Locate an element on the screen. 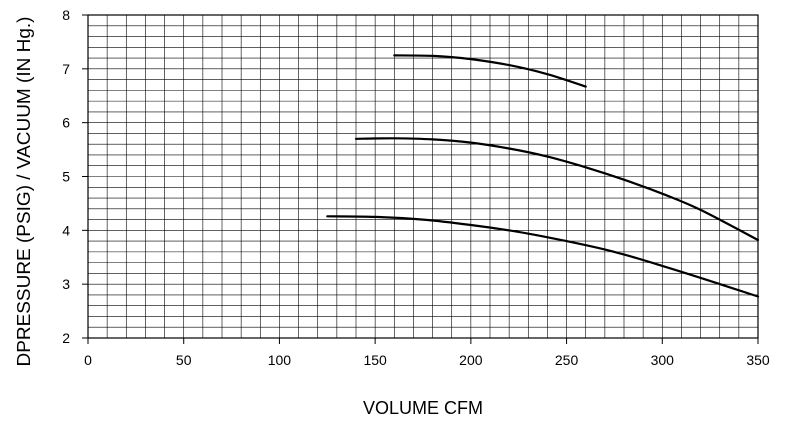 Image resolution: width=788 pixels, height=422 pixels. y-axis-title: DPRESSURE (PSIG) / VACUUM (IN Hg.) is located at coordinates (24, 192).